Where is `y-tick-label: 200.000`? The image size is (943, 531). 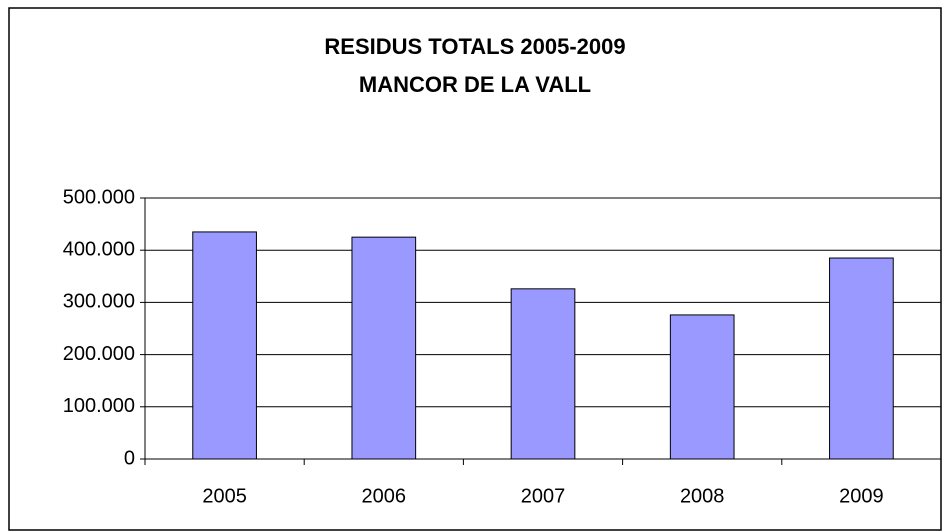 y-tick-label: 200.000 is located at coordinates (99, 354).